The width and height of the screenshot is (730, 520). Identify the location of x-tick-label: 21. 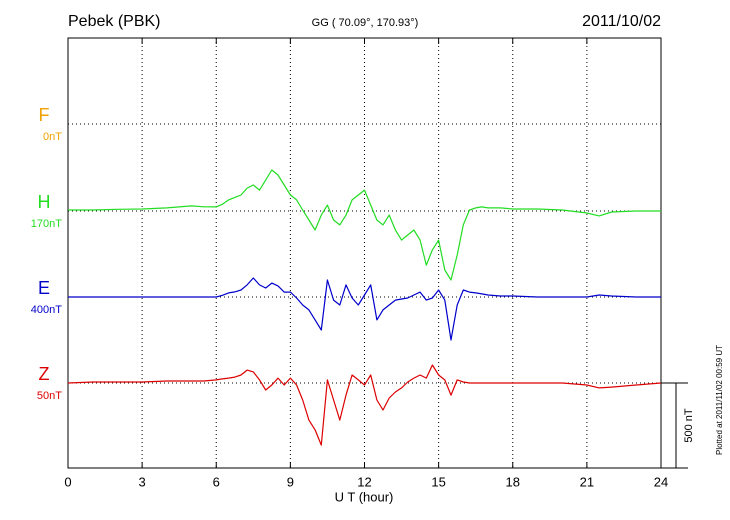
(587, 481).